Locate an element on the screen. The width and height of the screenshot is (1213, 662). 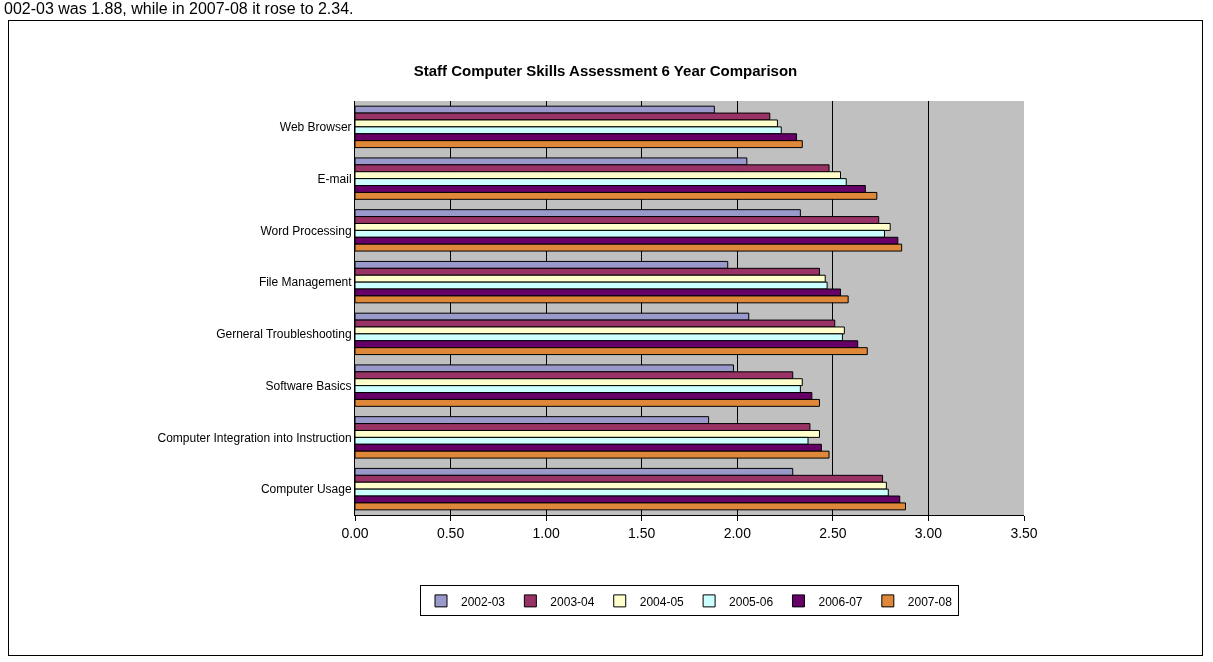
x-tick-label: 2.00 is located at coordinates (737, 532).